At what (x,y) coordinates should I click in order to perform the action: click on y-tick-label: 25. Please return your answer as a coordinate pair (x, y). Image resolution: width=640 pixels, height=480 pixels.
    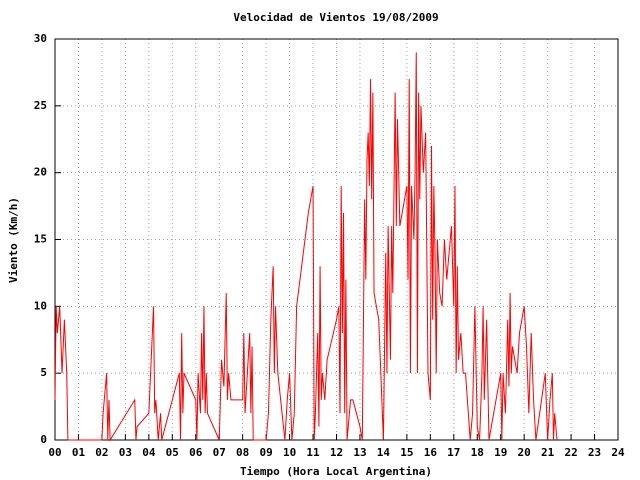
    Looking at the image, I should click on (40, 105).